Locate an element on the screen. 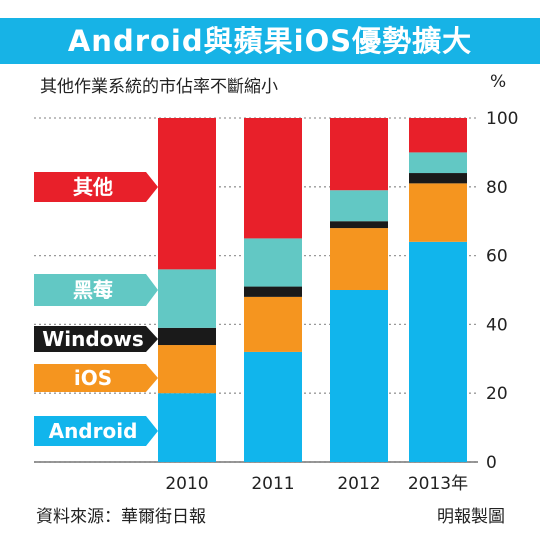  y-axis-unit: % is located at coordinates (498, 82).